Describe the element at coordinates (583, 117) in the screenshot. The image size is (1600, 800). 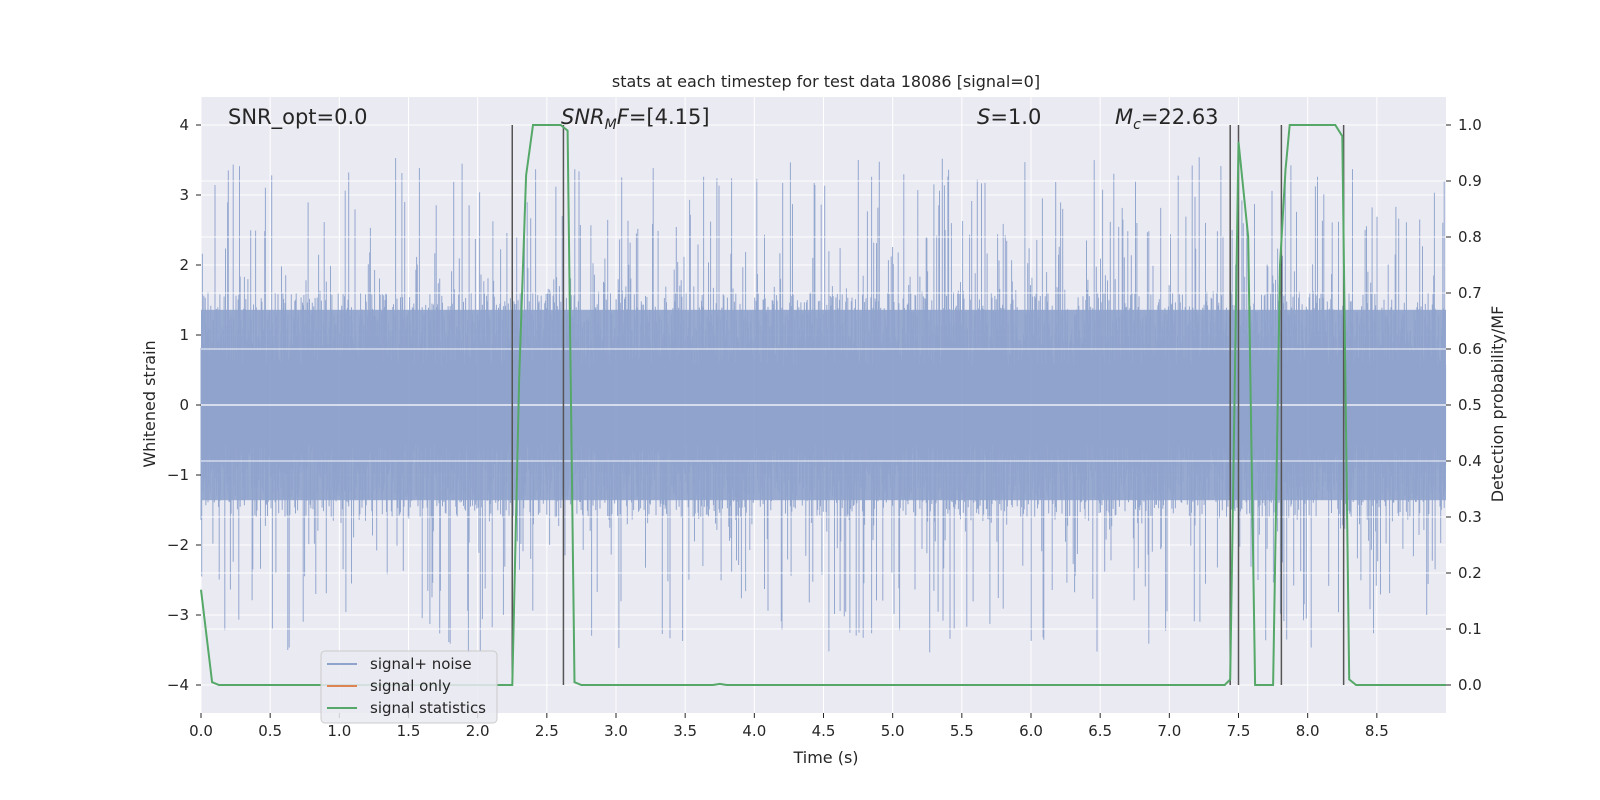
I see `snr-mf-symbol: SNR` at that location.